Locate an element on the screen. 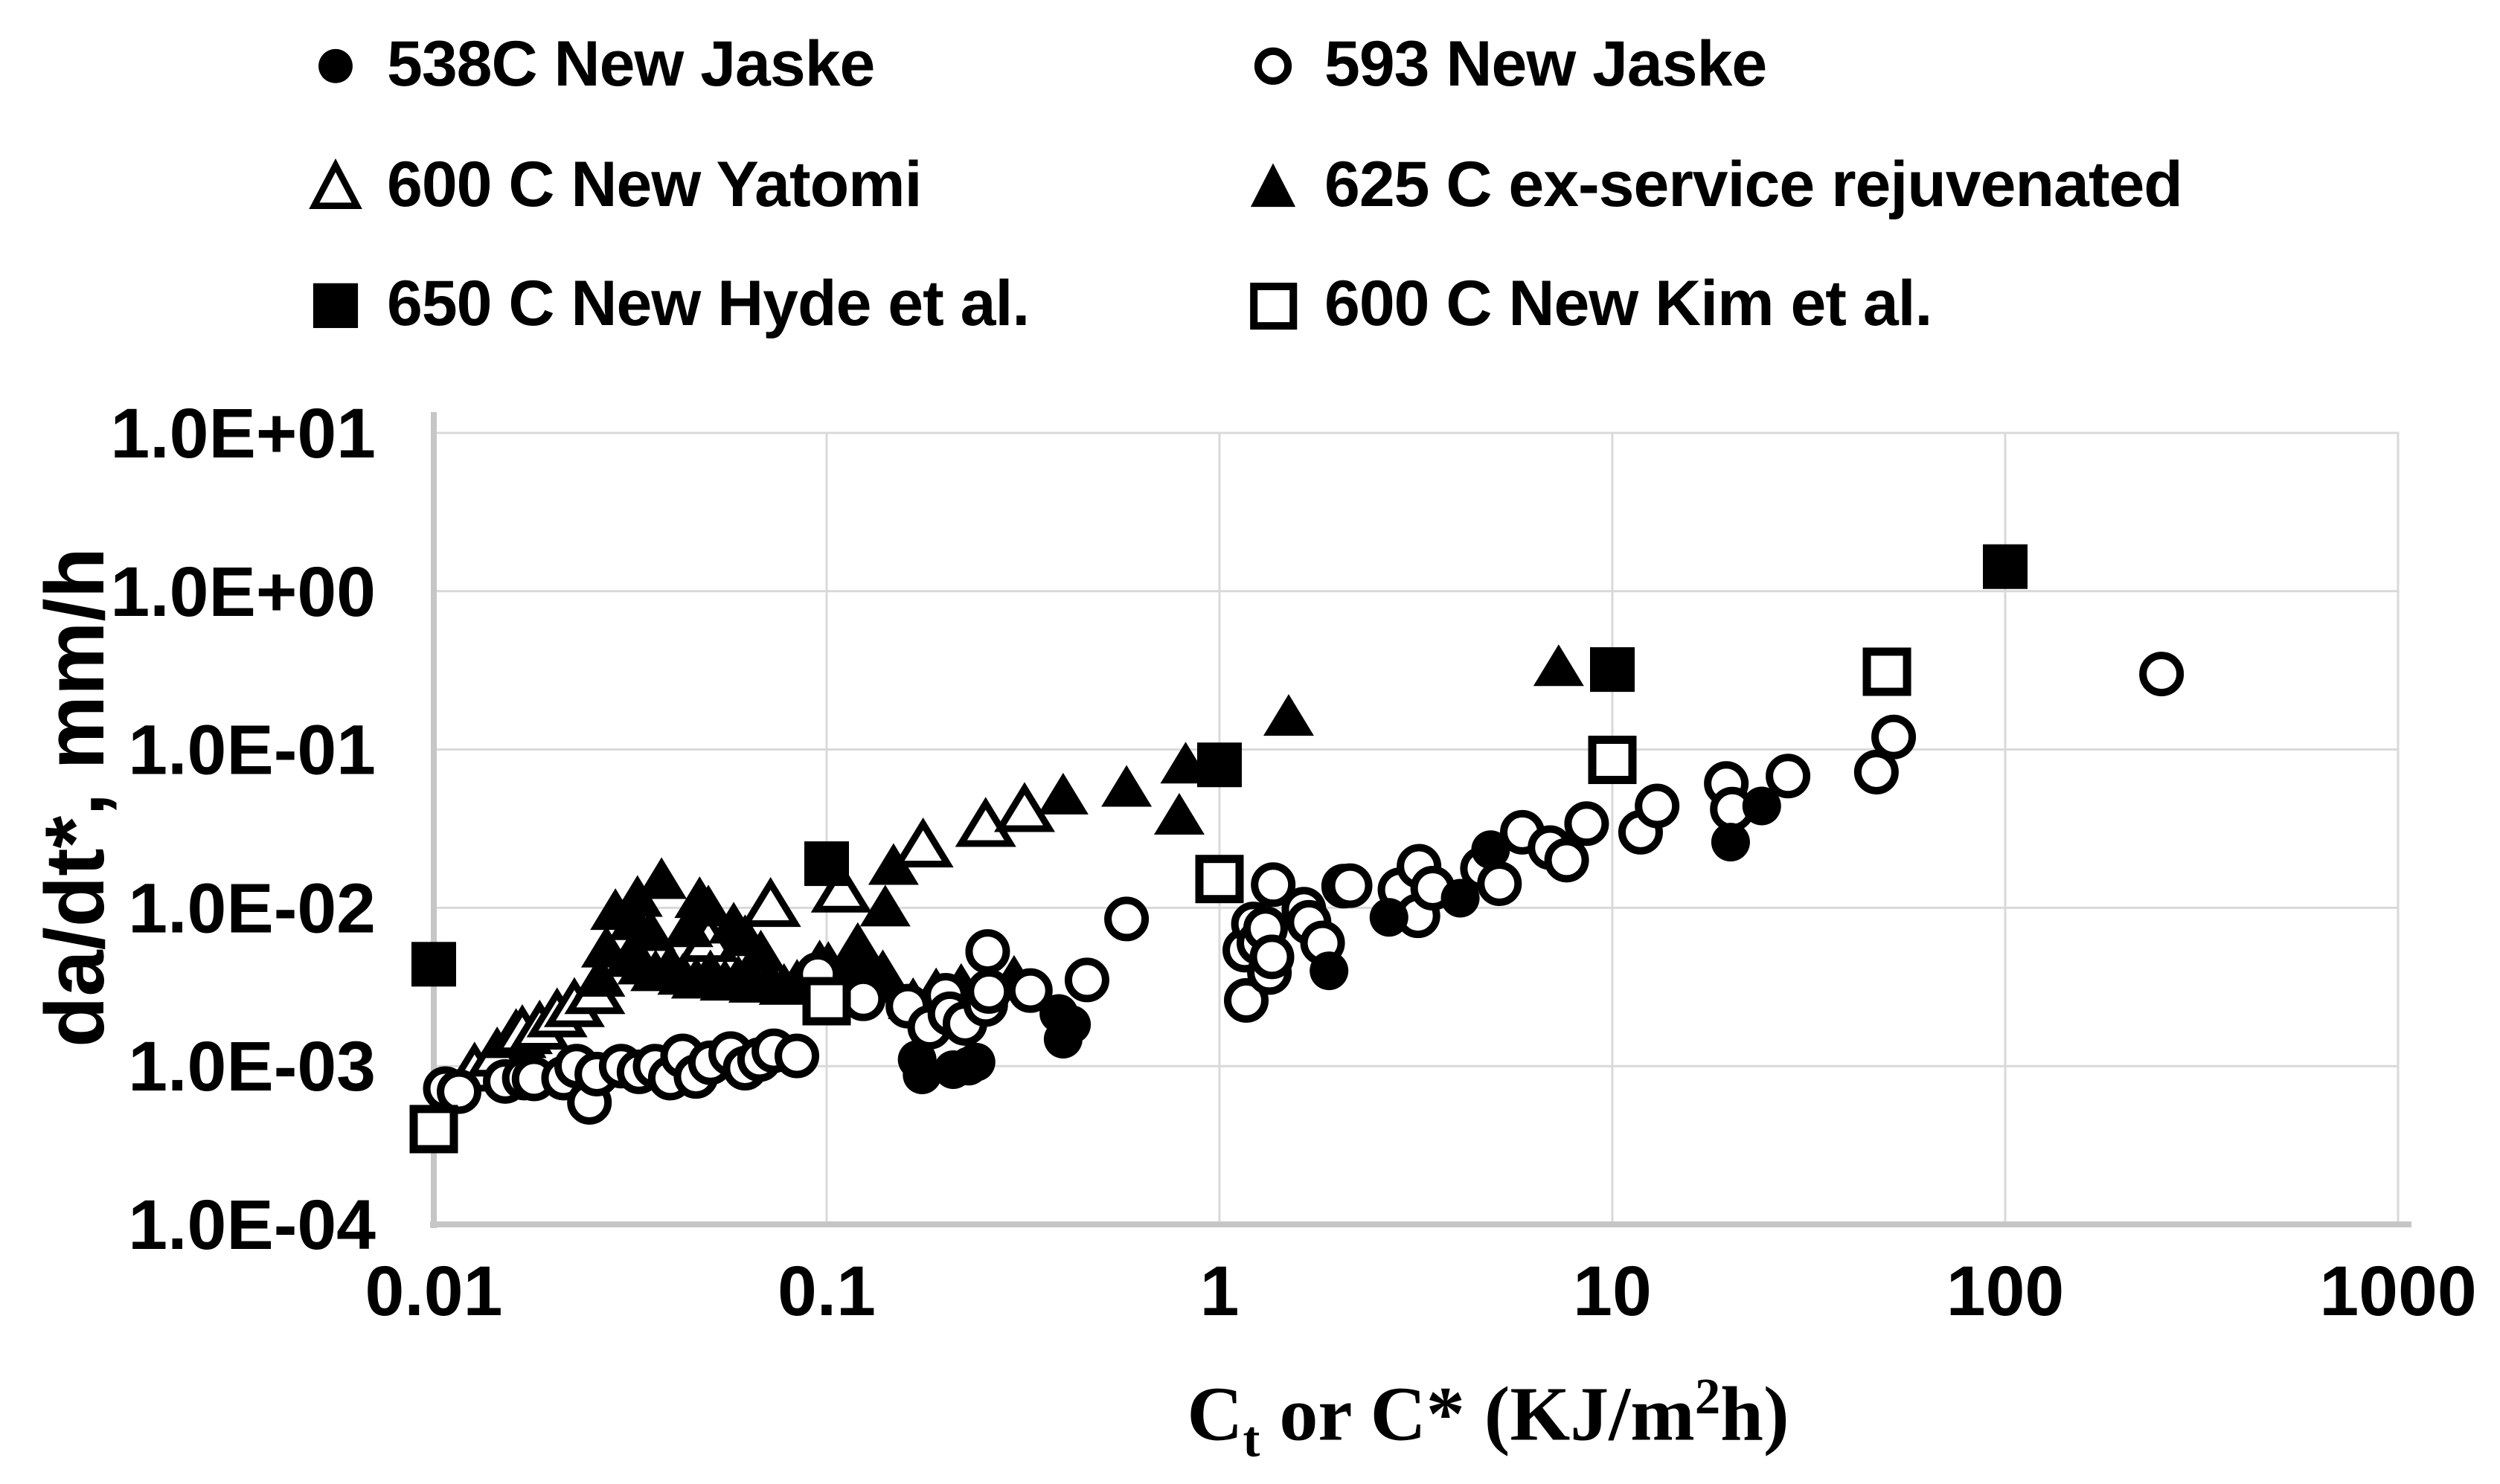  filled-square-icon is located at coordinates (336, 305).